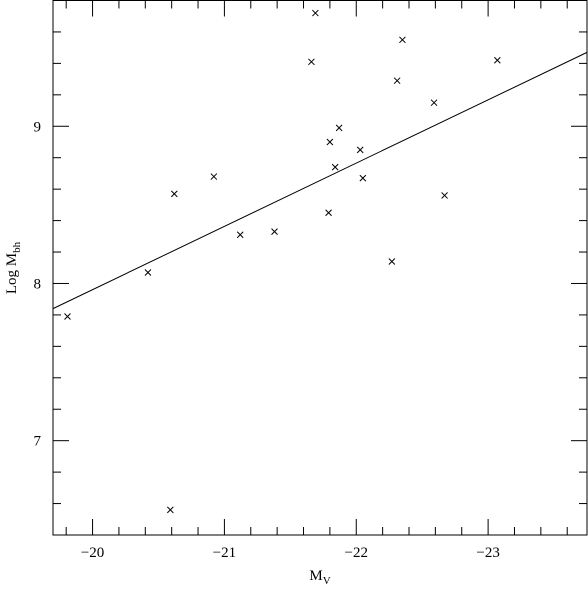 This screenshot has width=588, height=594. Describe the element at coordinates (38, 127) in the screenshot. I see `y-tick-label: 9` at that location.